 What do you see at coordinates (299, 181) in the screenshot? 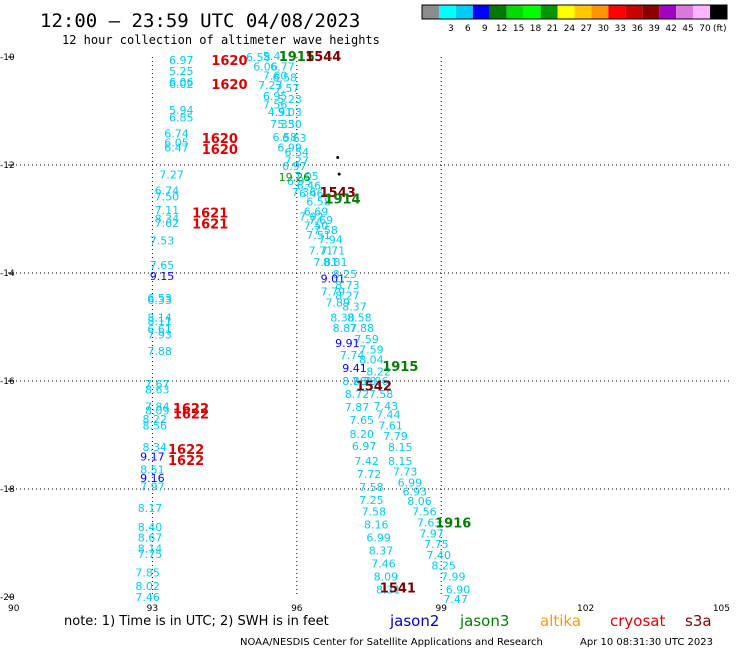
I see `swh-value: 6.93` at bounding box center [299, 181].